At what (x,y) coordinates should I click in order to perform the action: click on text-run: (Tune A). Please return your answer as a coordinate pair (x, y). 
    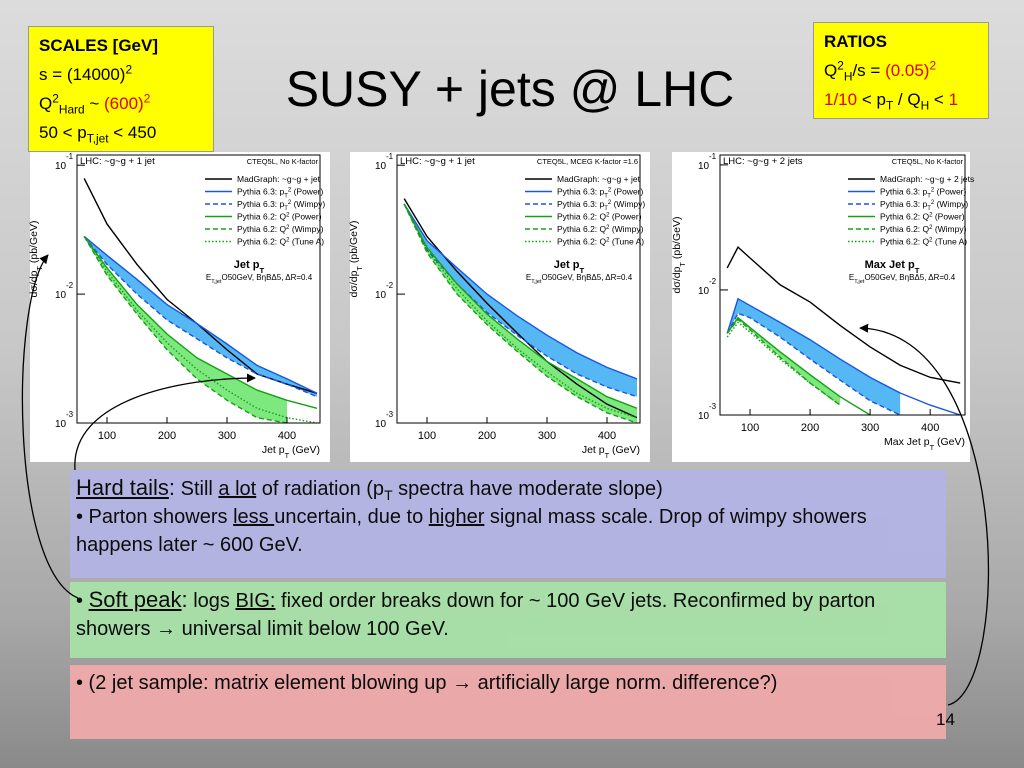
    Looking at the image, I should click on (949, 242).